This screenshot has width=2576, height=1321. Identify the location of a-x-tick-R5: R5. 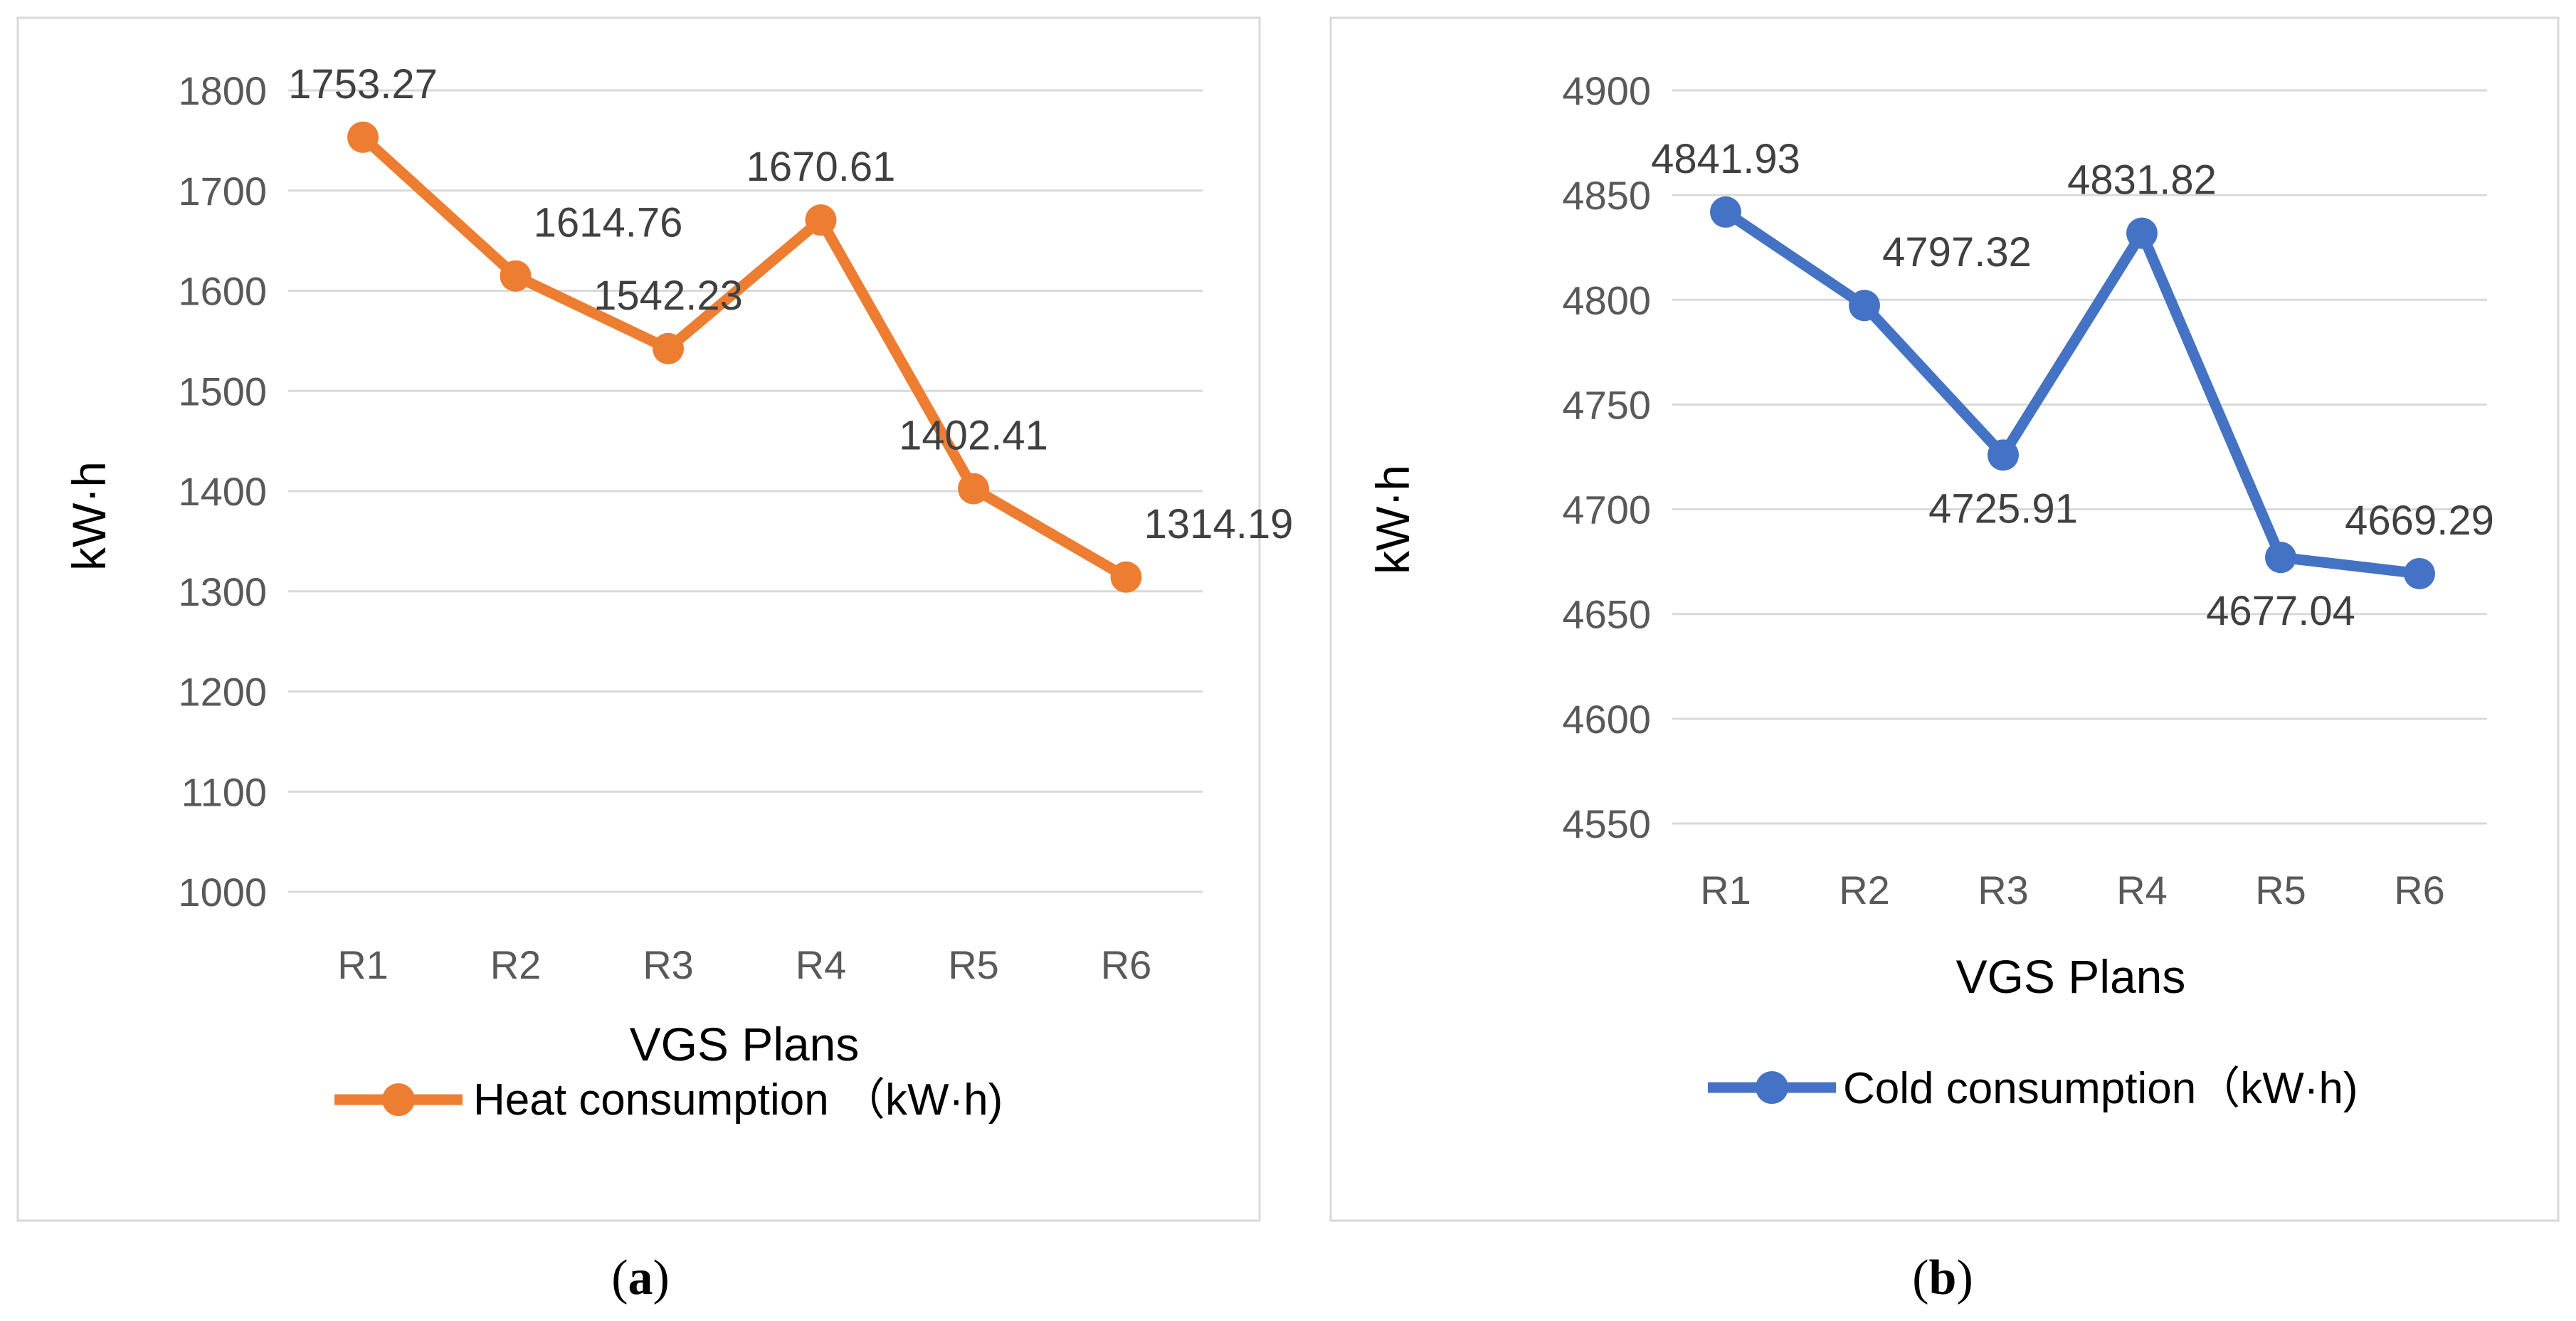
(973, 964).